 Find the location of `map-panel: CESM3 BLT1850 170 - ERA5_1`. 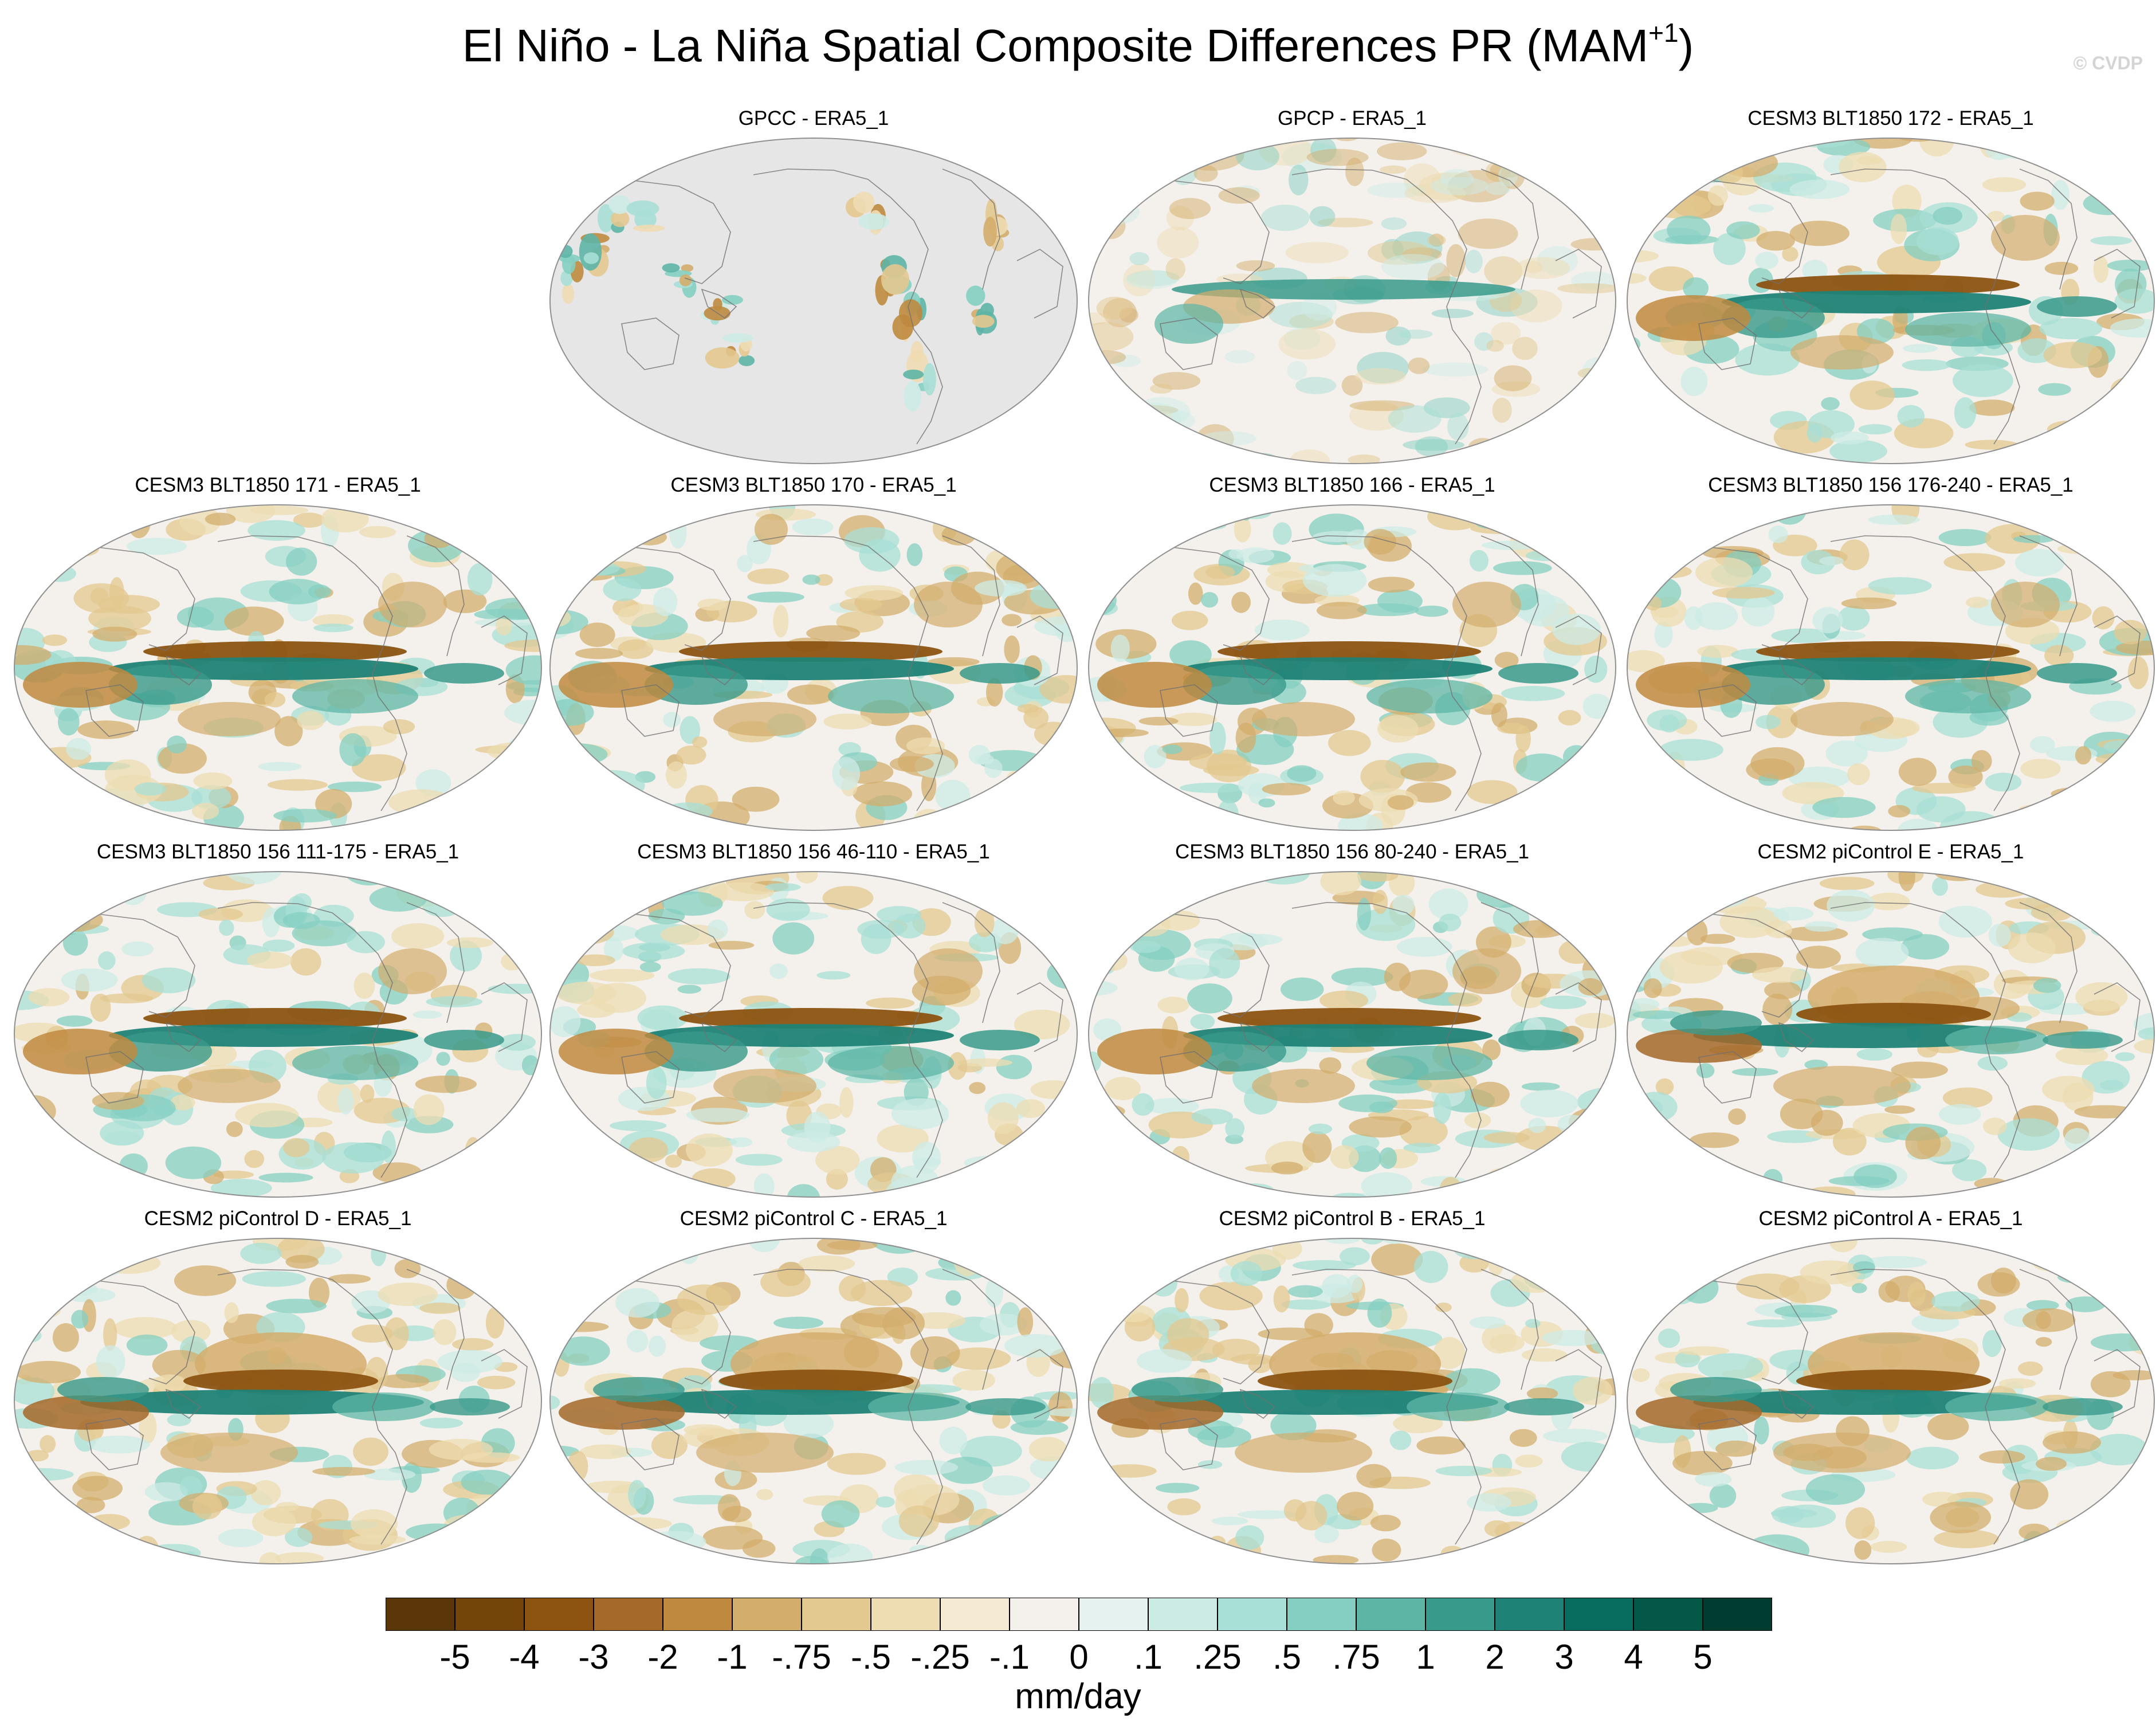

map-panel: CESM3 BLT1850 170 - ERA5_1 is located at coordinates (813, 656).